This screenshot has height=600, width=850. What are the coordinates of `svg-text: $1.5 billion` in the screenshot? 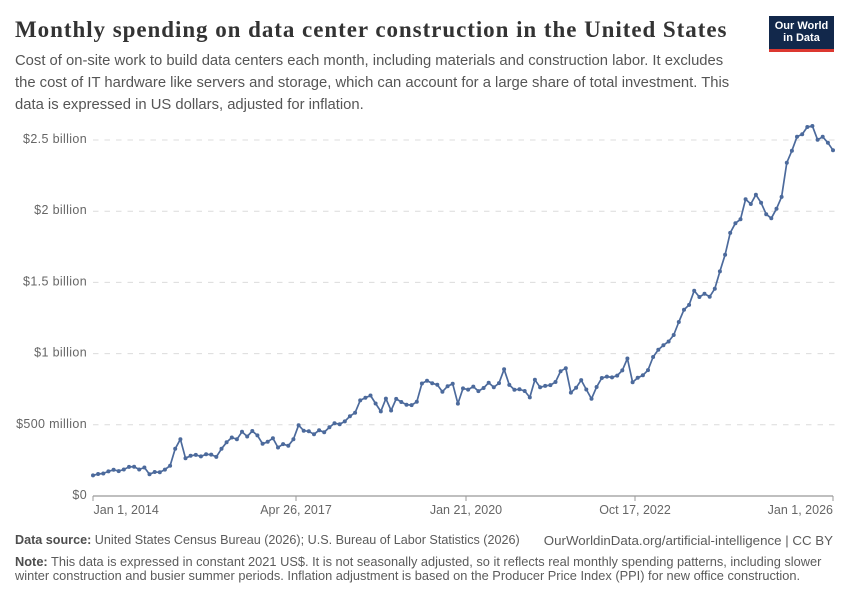 It's located at (55, 281).